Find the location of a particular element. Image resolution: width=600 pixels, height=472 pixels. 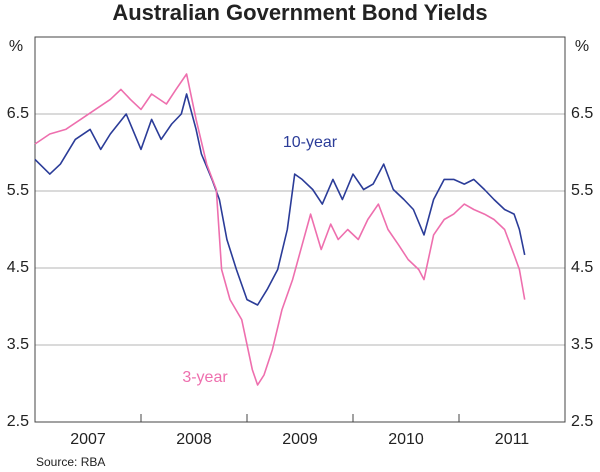

x-tick-label: 2009 is located at coordinates (300, 439).